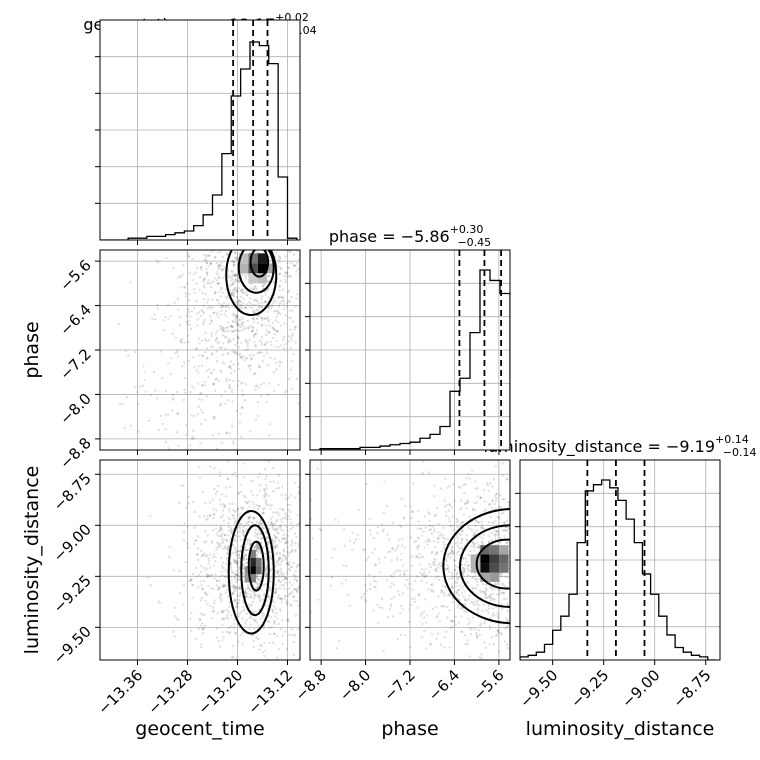  What do you see at coordinates (200, 560) in the screenshot?
I see `panel-background` at bounding box center [200, 560].